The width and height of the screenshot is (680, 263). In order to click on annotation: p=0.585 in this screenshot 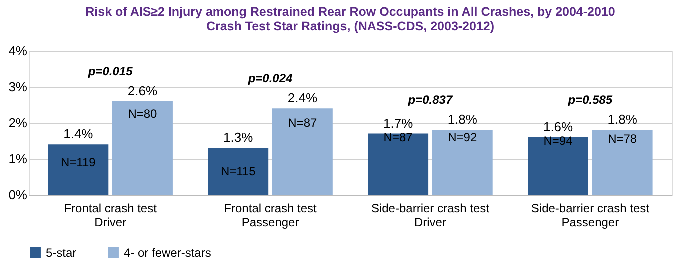, I will do `click(590, 100)`.